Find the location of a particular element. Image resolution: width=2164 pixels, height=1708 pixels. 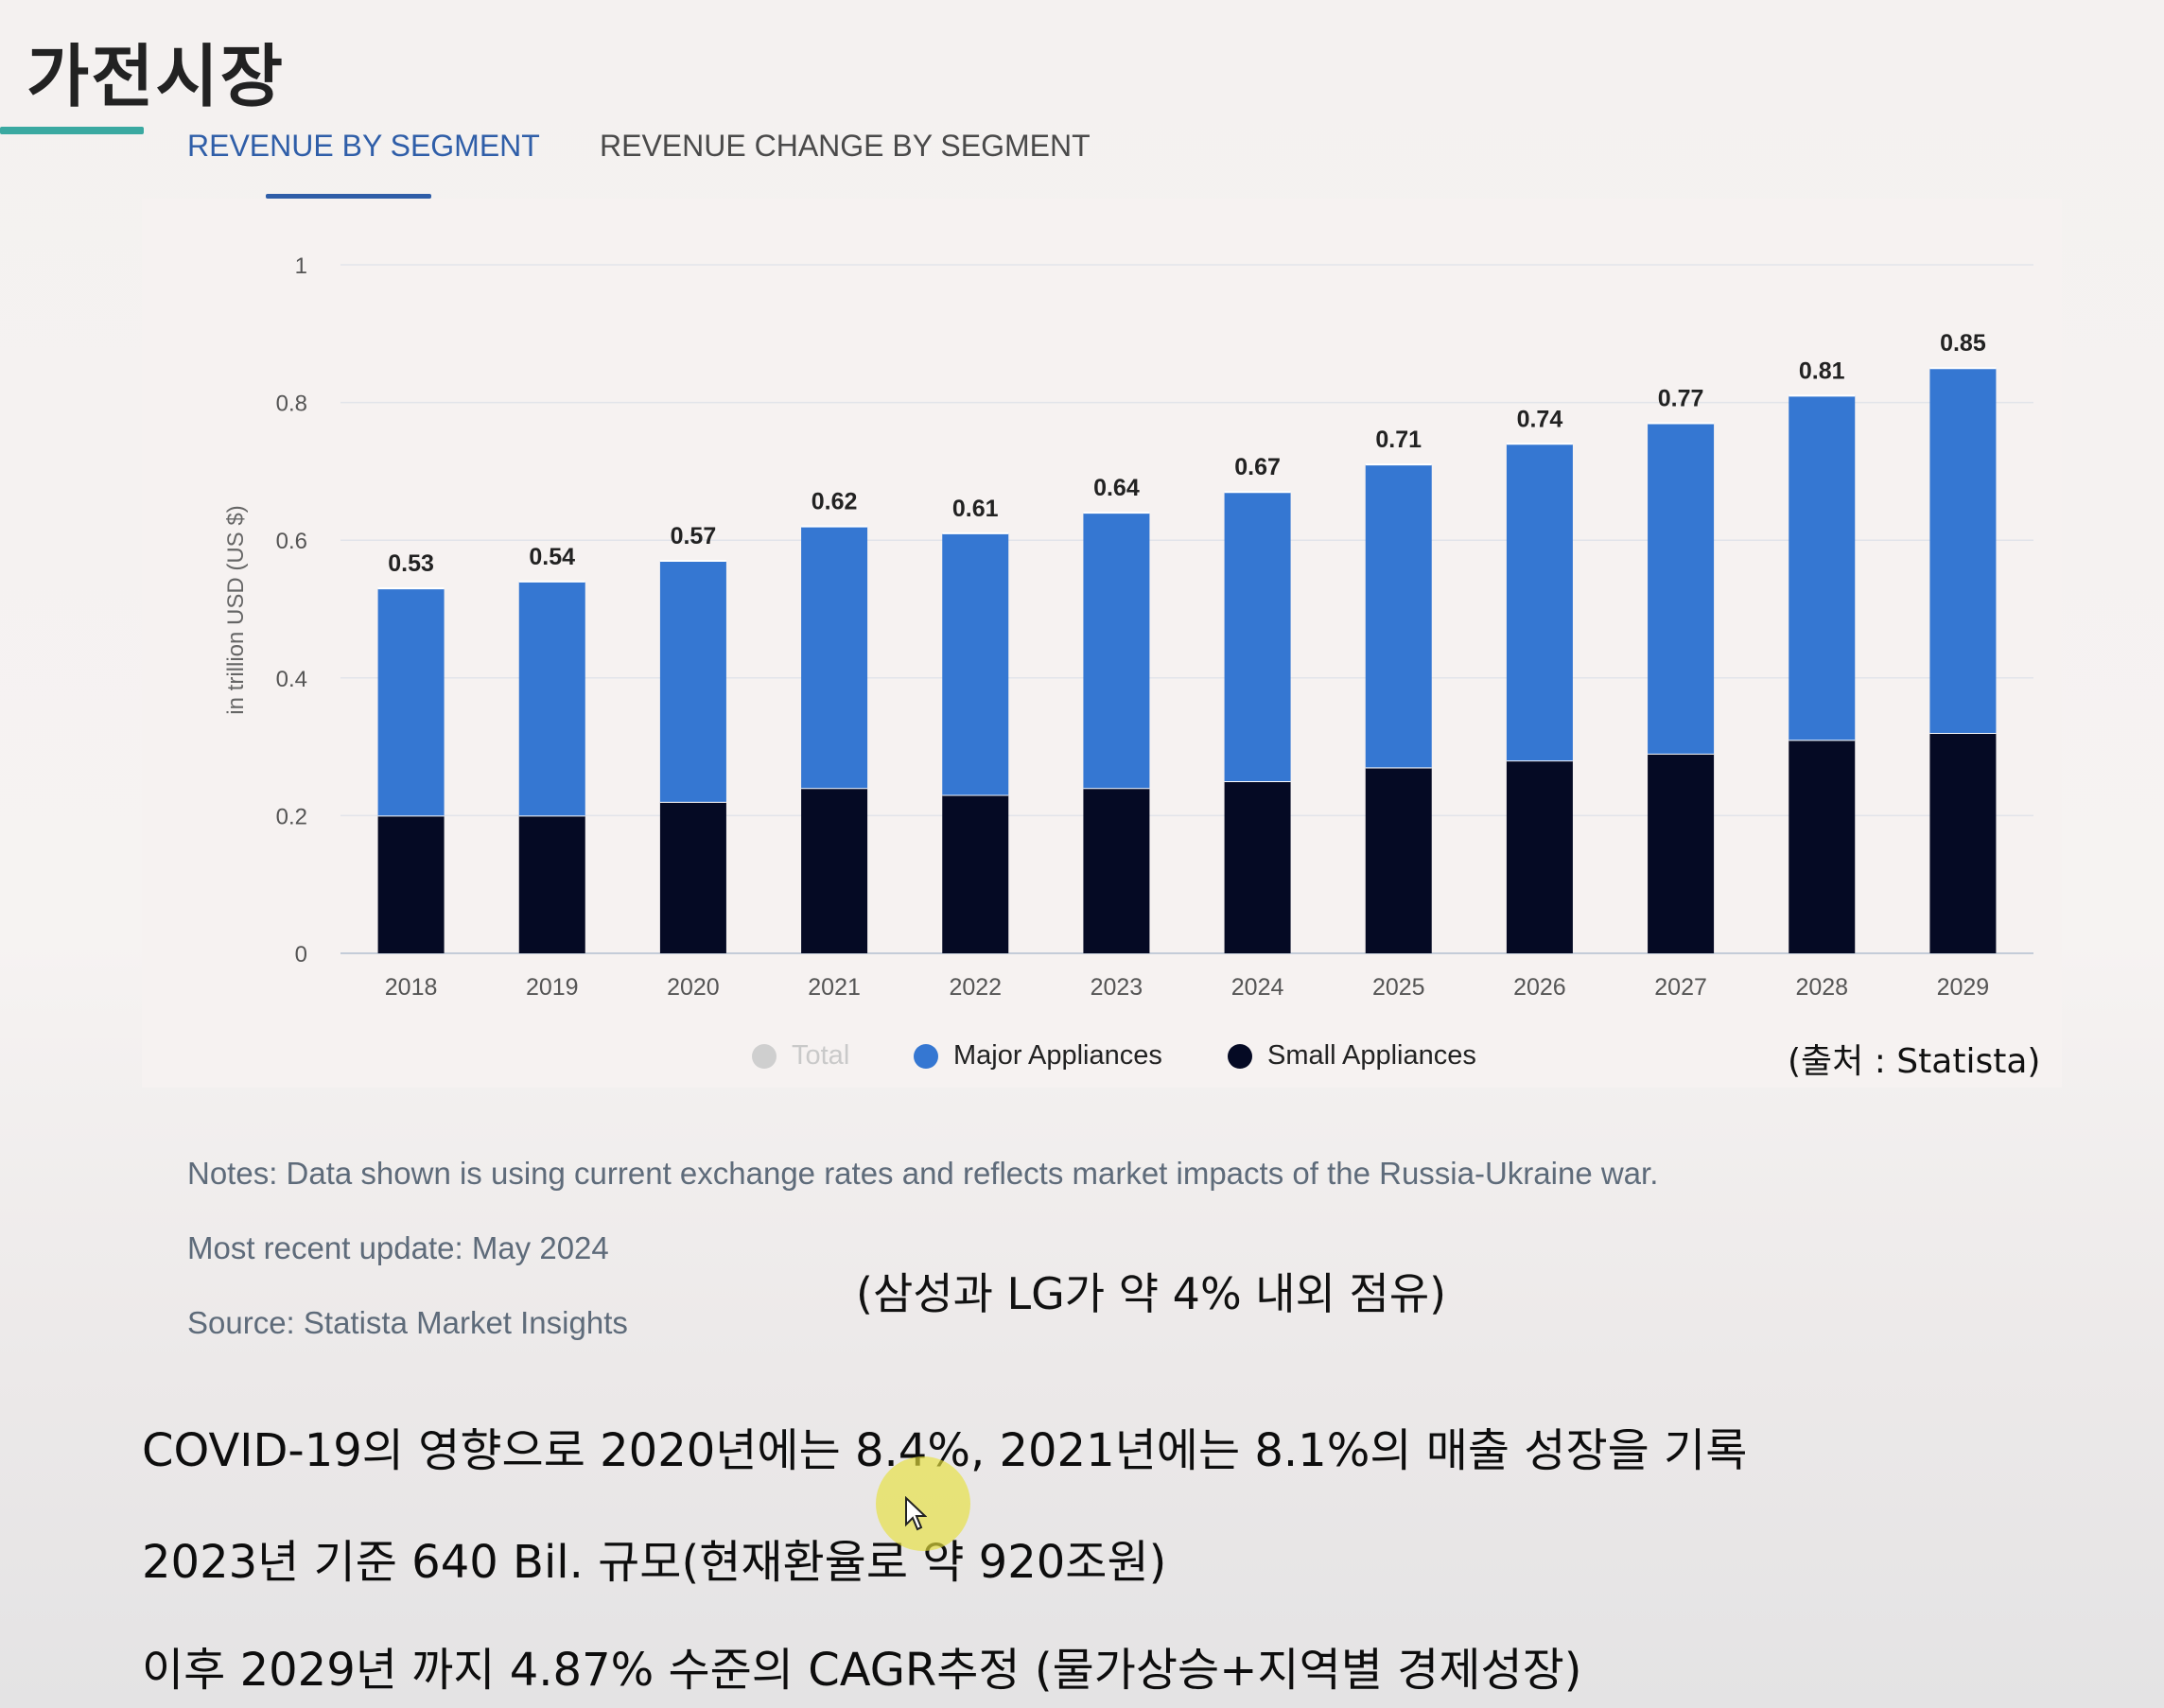

title-underline is located at coordinates (72, 130).